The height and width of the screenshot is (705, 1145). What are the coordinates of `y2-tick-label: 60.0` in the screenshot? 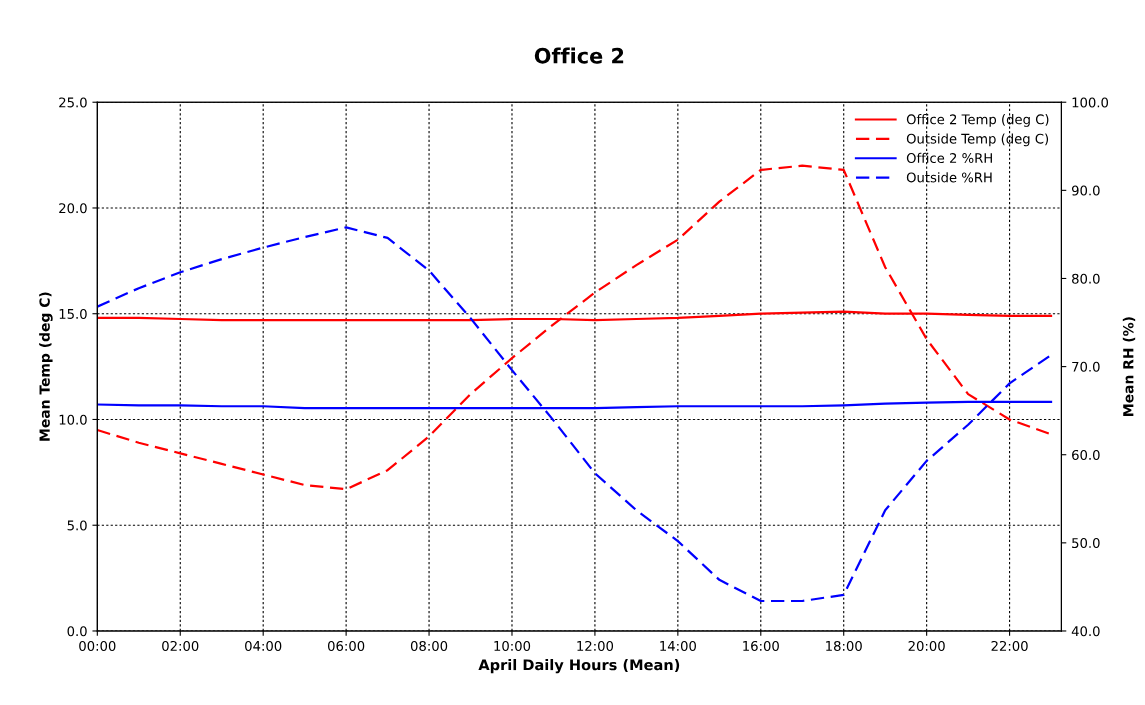 It's located at (1086, 454).